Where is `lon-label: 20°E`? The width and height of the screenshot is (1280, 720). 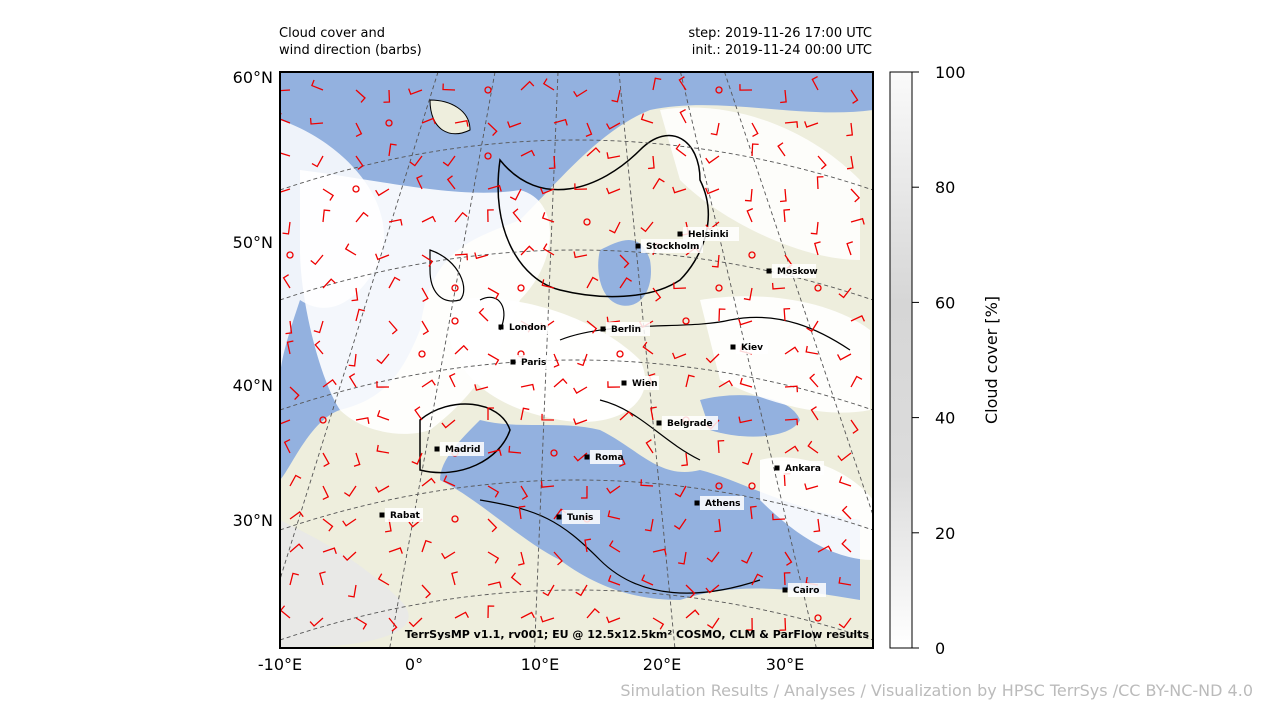
lon-label: 20°E is located at coordinates (662, 664).